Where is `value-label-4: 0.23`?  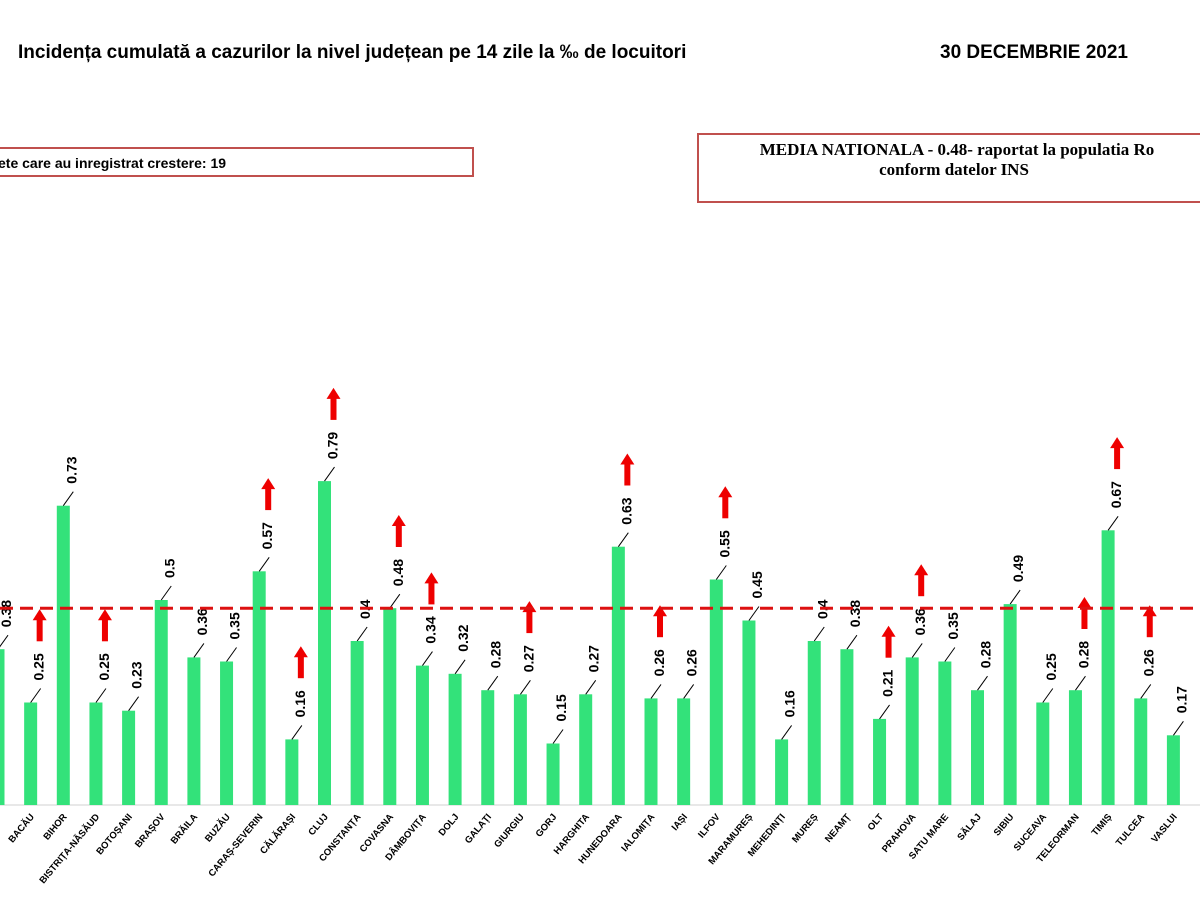 value-label-4: 0.23 is located at coordinates (137, 674).